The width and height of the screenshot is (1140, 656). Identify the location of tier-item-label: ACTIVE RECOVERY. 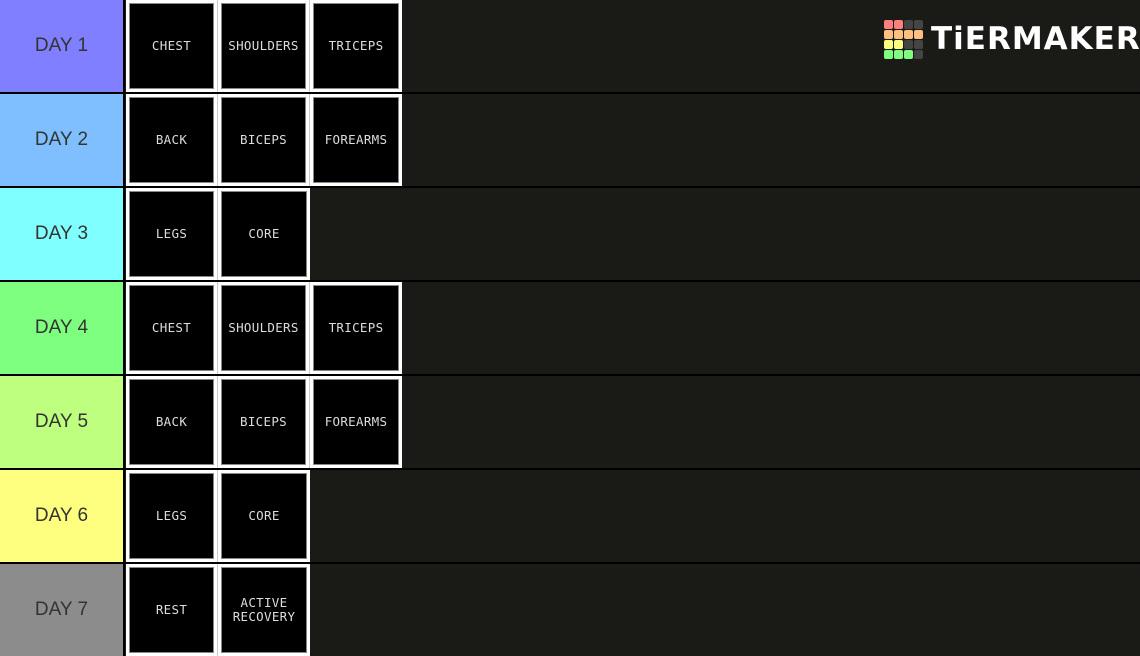
(264, 610).